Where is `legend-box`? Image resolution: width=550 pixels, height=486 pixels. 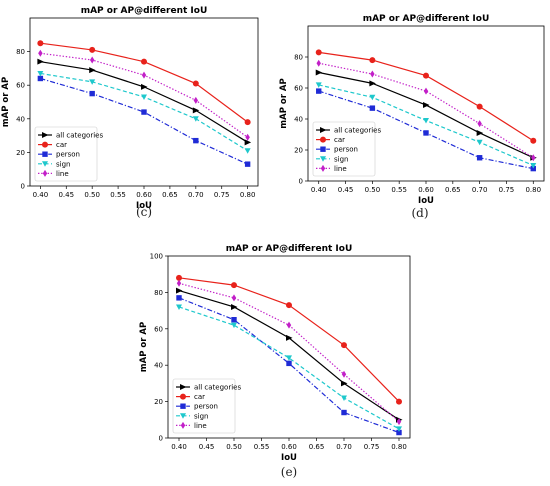 legend-box is located at coordinates (204, 406).